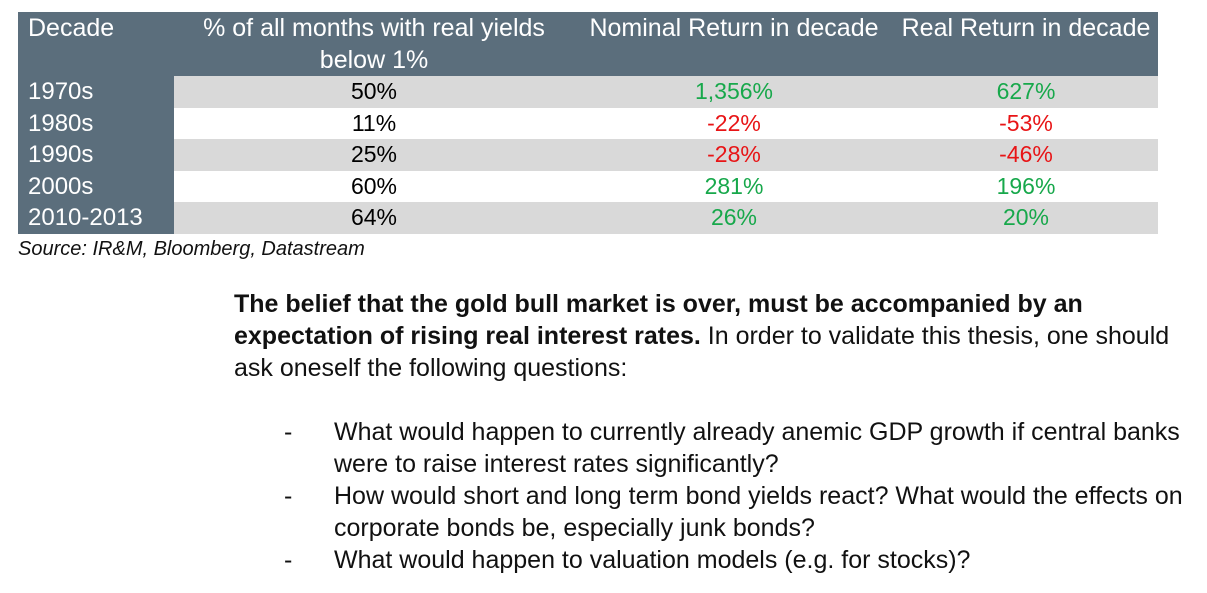  I want to click on row-pct: 11%, so click(374, 122).